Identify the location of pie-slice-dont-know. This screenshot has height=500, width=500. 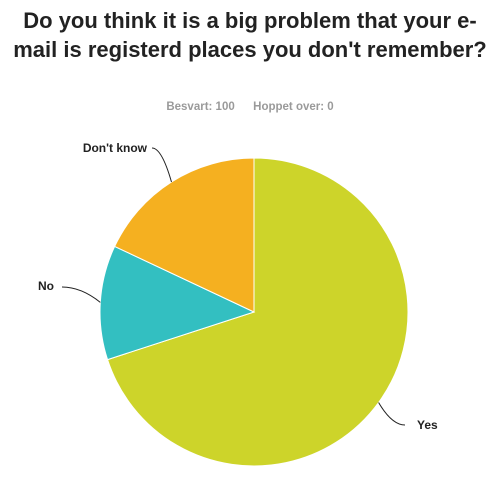
(184, 235).